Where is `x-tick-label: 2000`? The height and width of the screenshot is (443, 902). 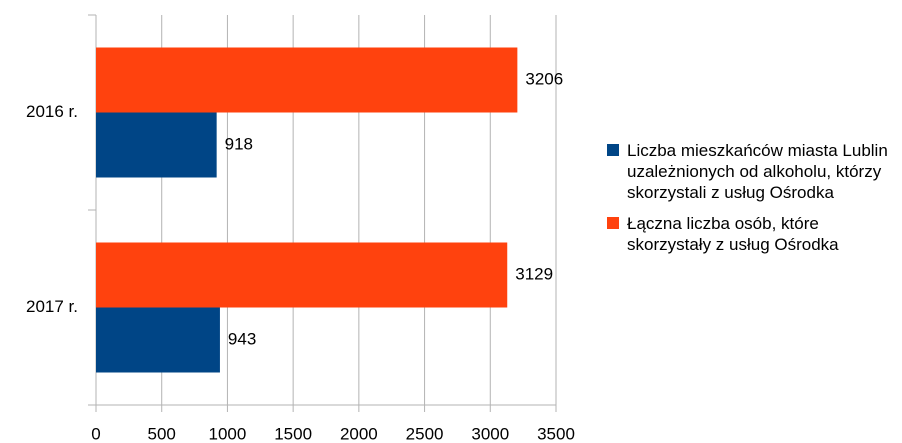
x-tick-label: 2000 is located at coordinates (359, 433).